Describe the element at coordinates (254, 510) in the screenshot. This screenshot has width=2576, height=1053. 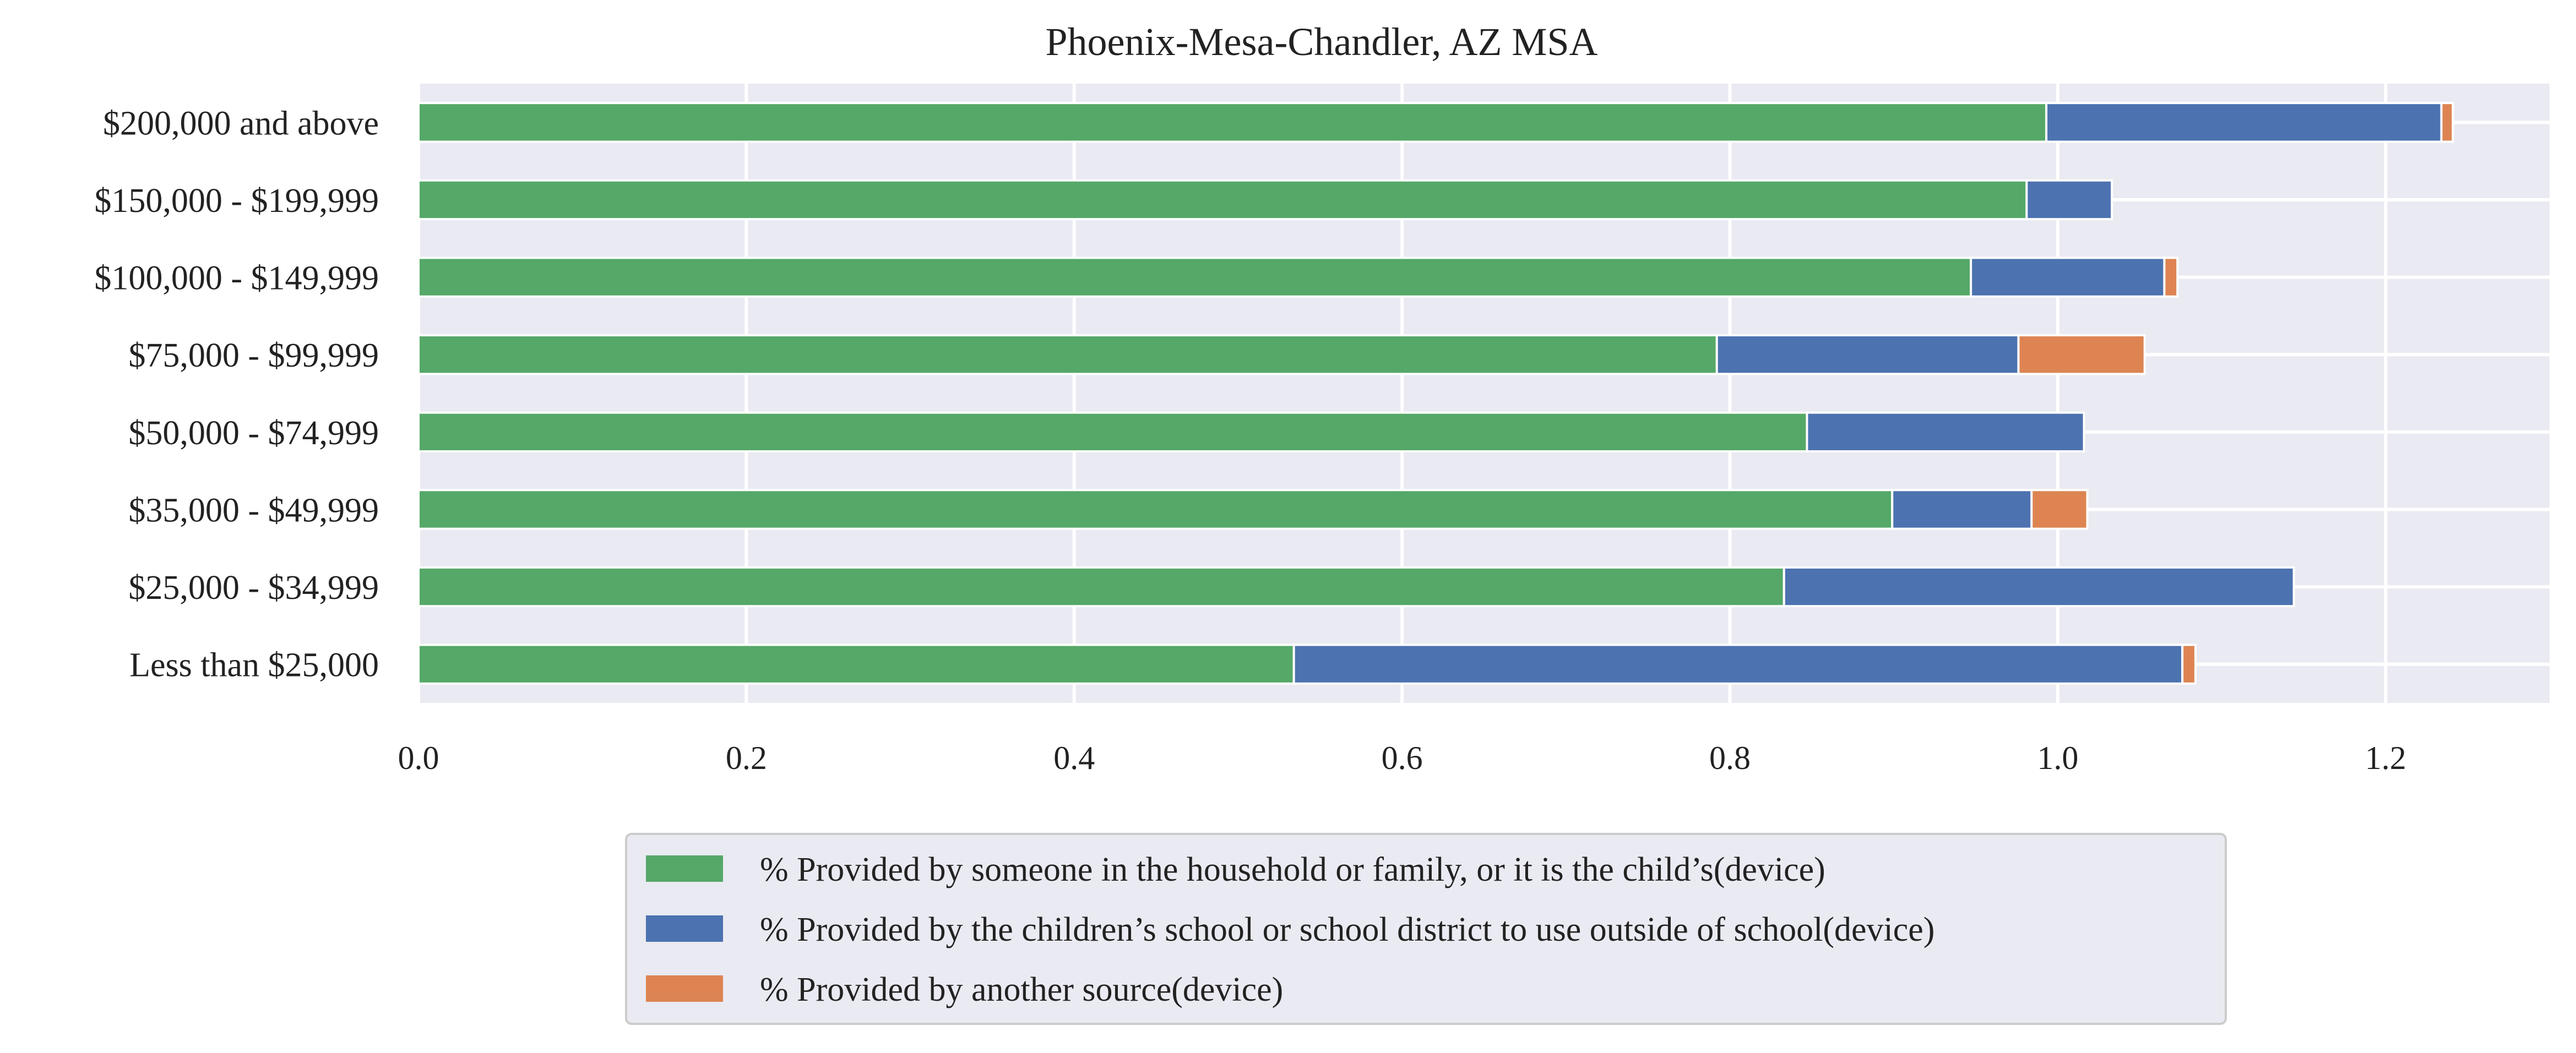
I see `y-tick-label: $35,000 - $49,999` at that location.